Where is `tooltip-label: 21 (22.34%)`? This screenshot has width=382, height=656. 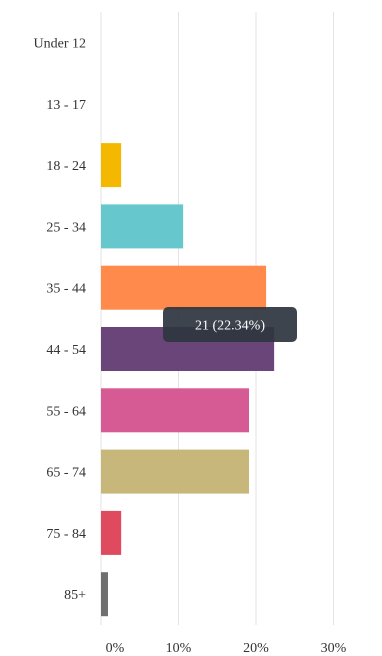
tooltip-label: 21 (22.34%) is located at coordinates (230, 326).